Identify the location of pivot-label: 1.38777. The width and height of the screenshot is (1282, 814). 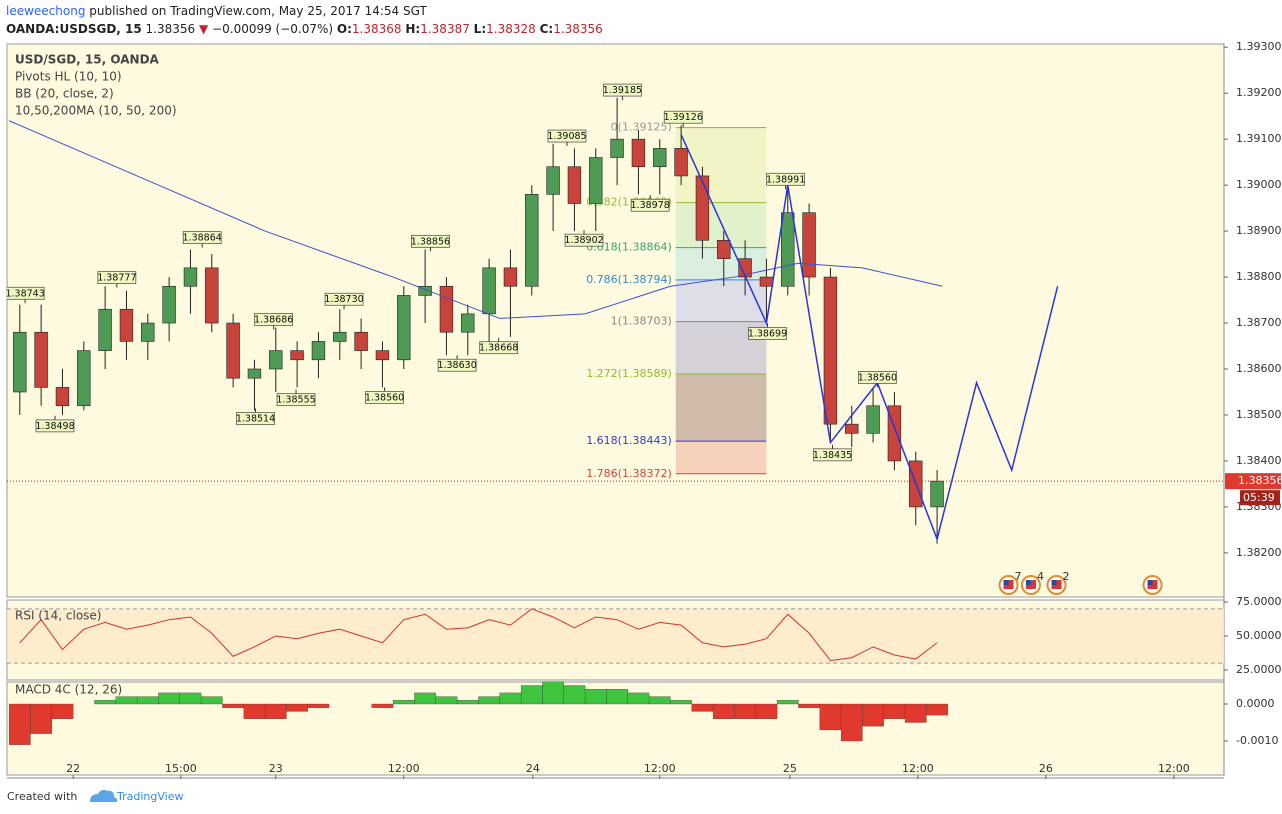
(116, 278).